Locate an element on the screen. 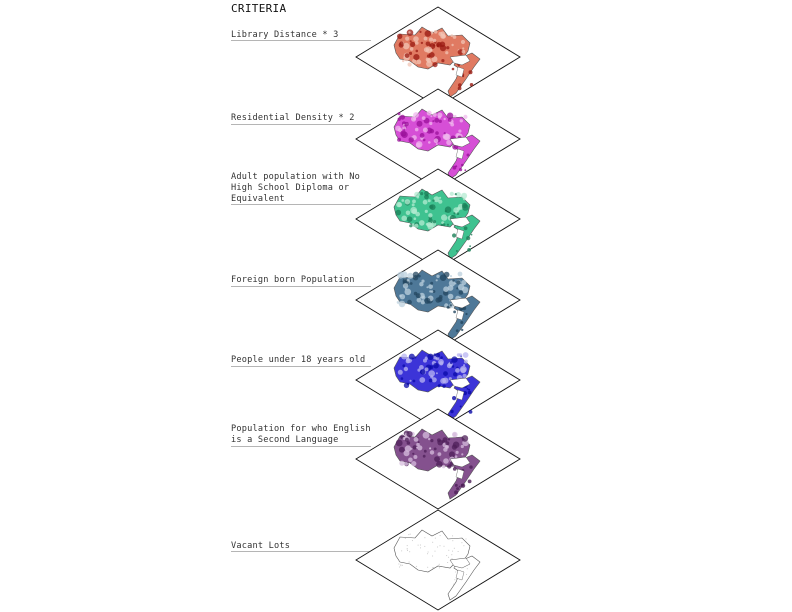 This screenshot has width=792, height=612. map-layer-foreign-born is located at coordinates (438, 300).